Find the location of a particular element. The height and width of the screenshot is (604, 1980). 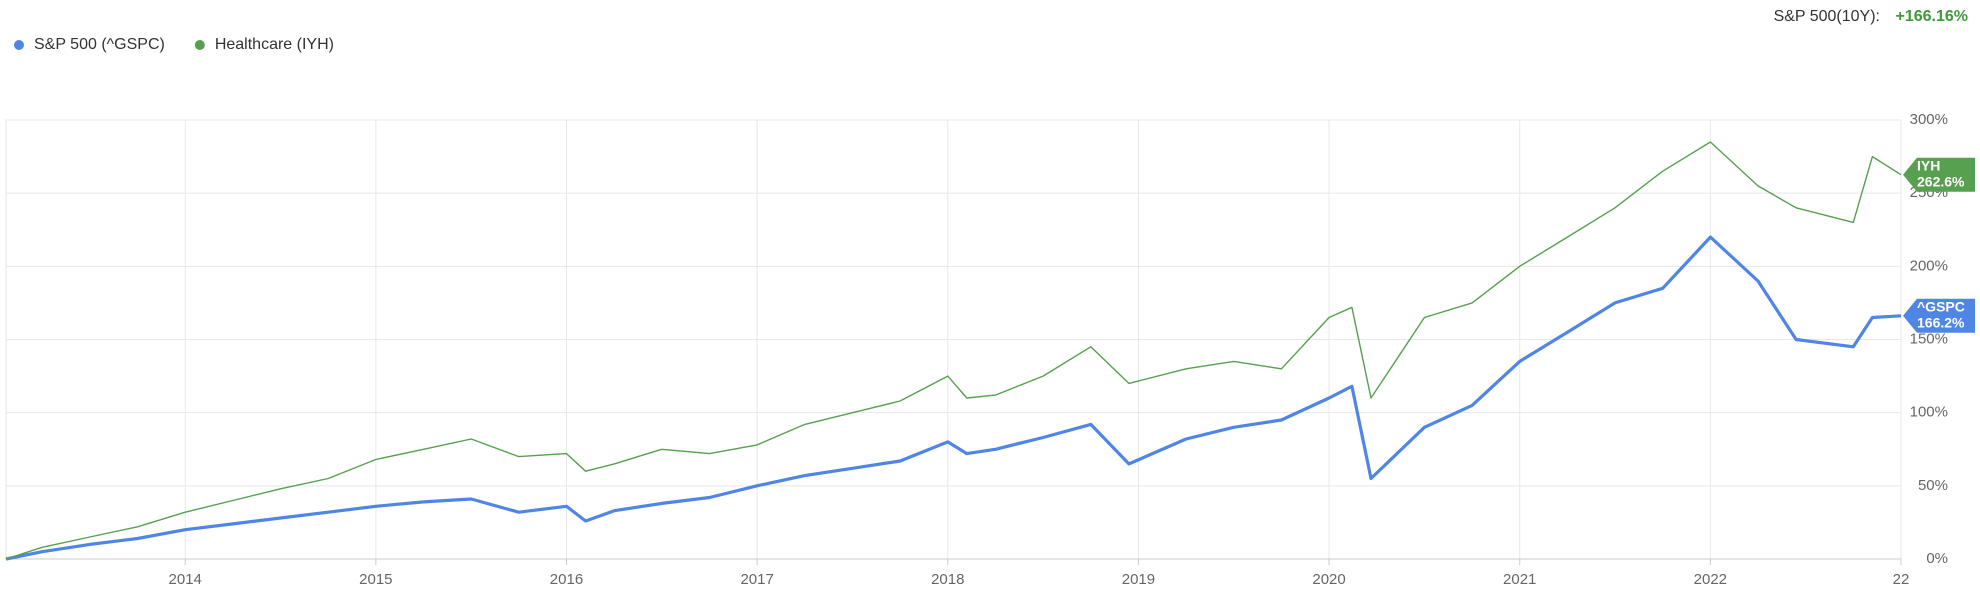

y-tick-label: 200% is located at coordinates (1929, 265).